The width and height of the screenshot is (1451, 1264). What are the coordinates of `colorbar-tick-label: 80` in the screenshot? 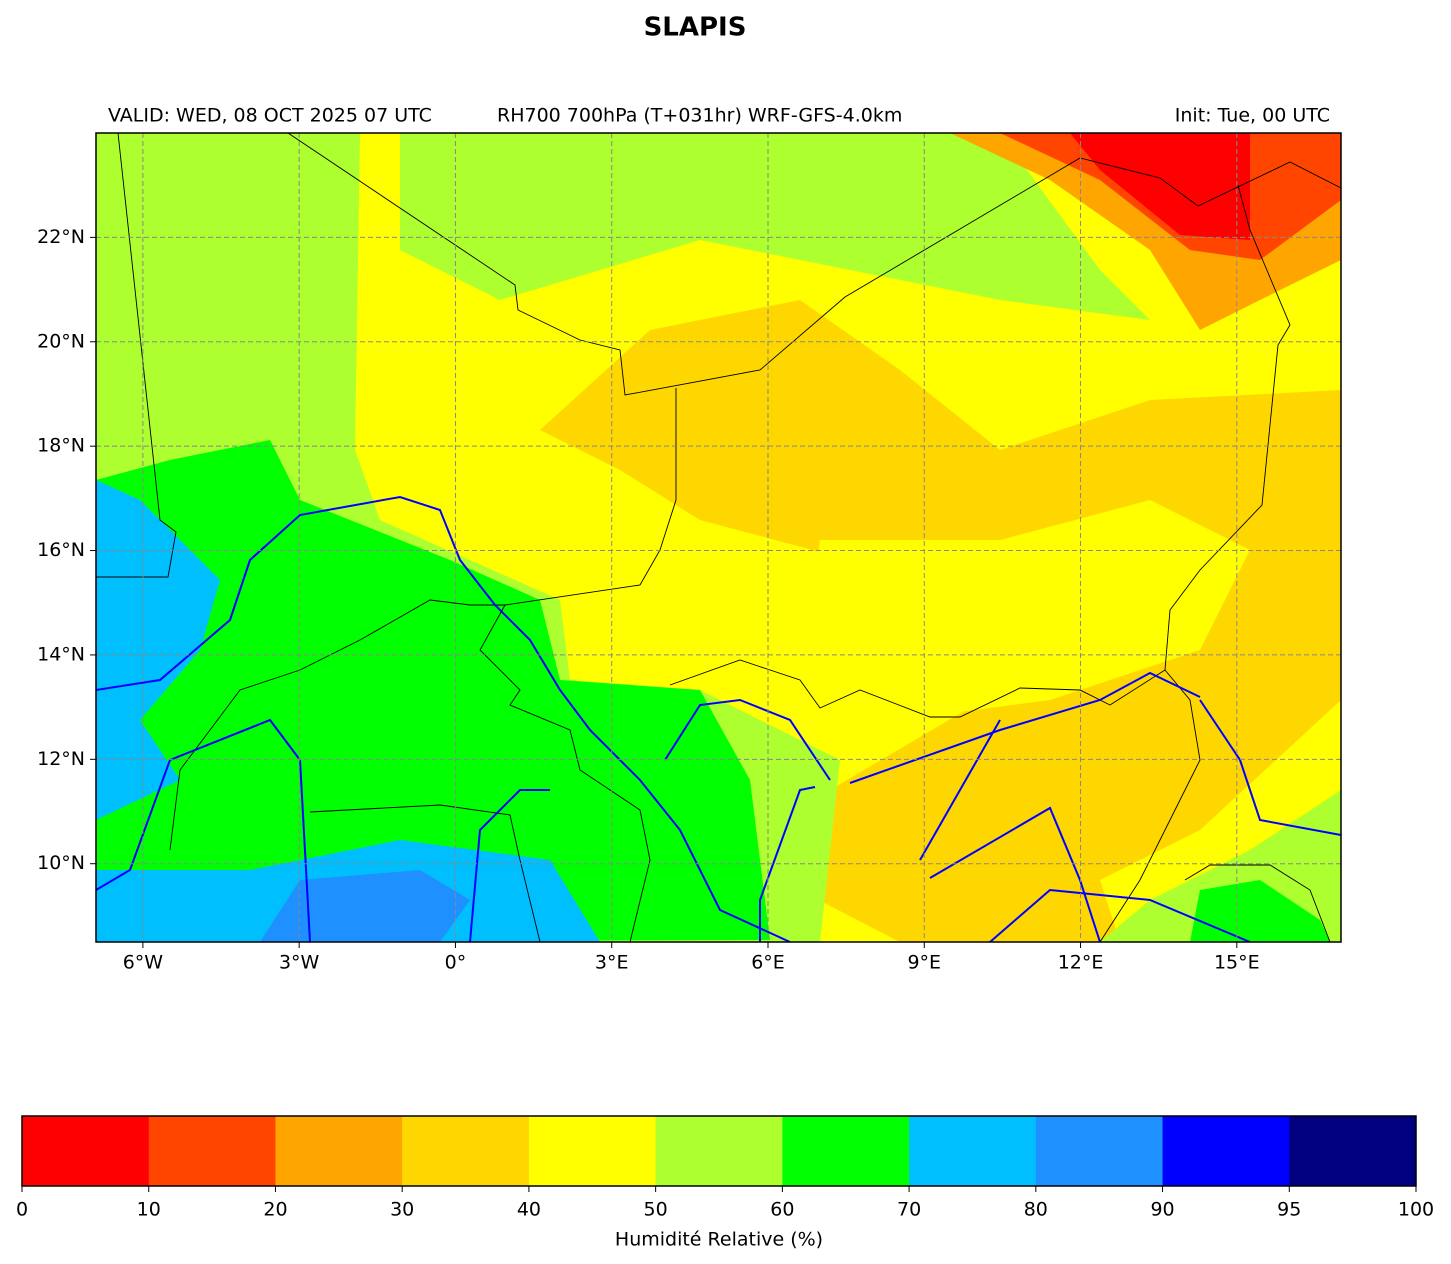 It's located at (1036, 1210).